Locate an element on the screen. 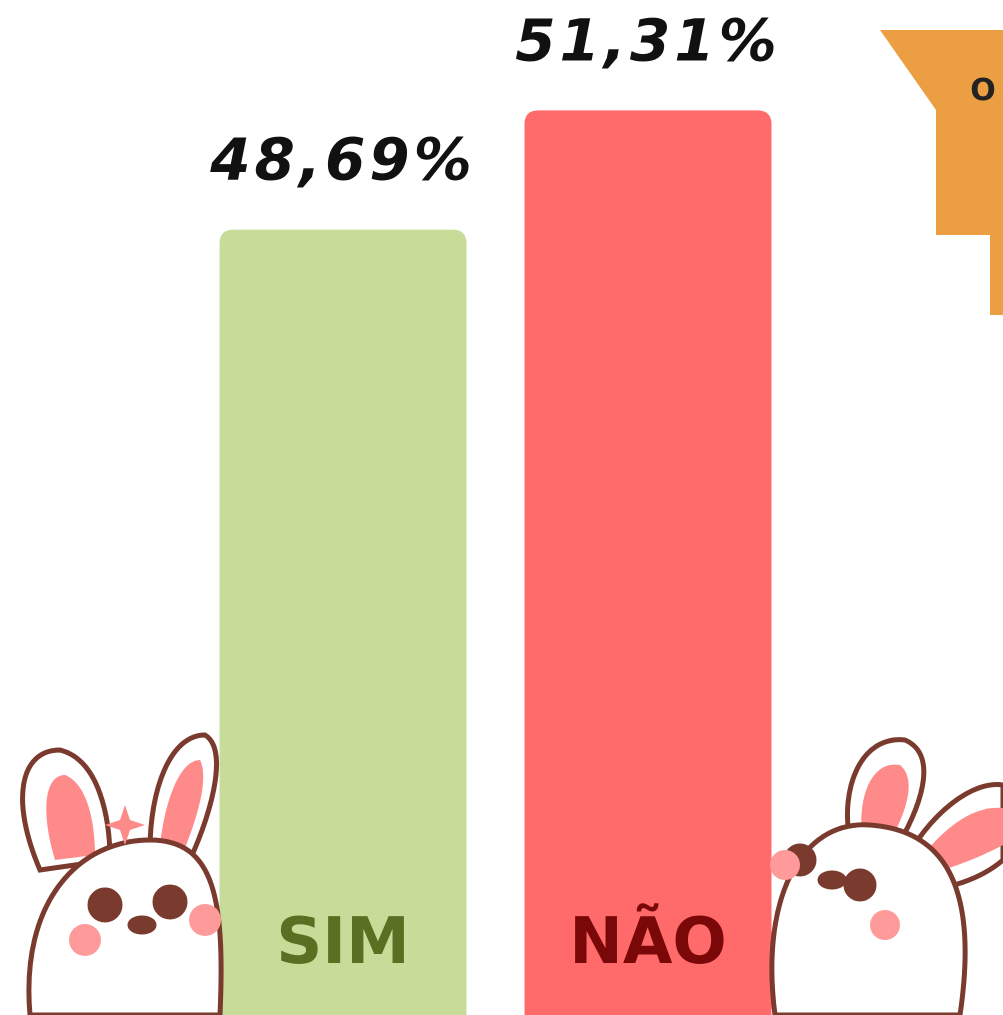 Image resolution: width=1003 pixels, height=1015 pixels. category-label: SIM is located at coordinates (343, 942).